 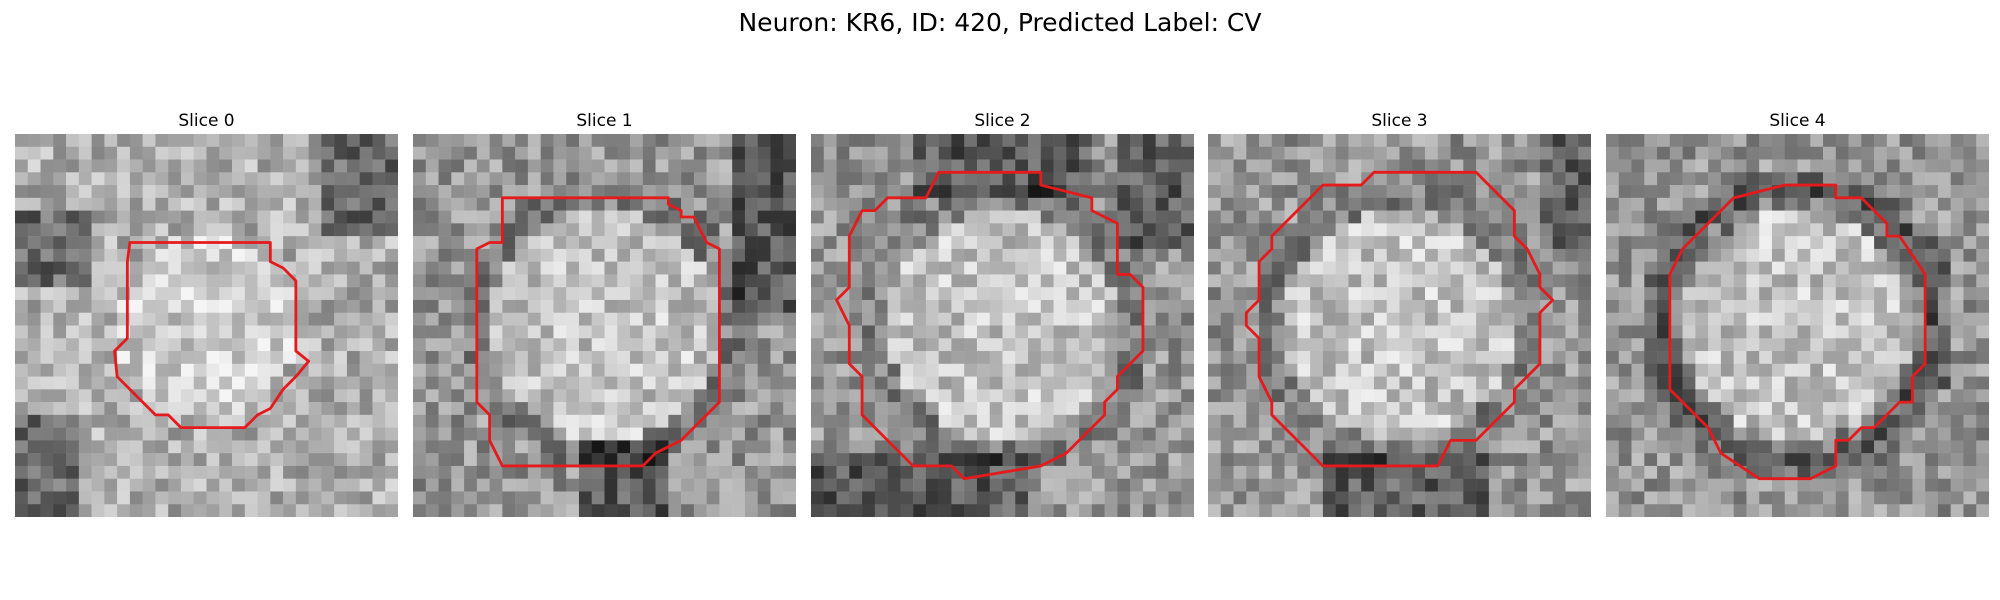 What do you see at coordinates (206, 121) in the screenshot?
I see `slice-title: Slice 0` at bounding box center [206, 121].